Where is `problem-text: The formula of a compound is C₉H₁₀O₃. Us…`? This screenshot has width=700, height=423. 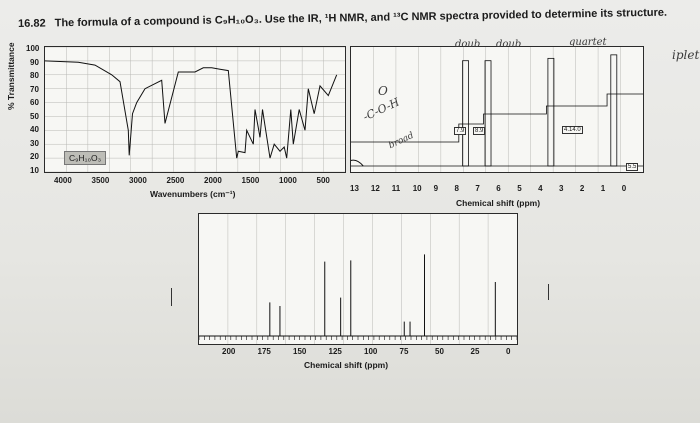
problem-text: The formula of a compound is C₉H₁₀O₃. Us… is located at coordinates (361, 18).